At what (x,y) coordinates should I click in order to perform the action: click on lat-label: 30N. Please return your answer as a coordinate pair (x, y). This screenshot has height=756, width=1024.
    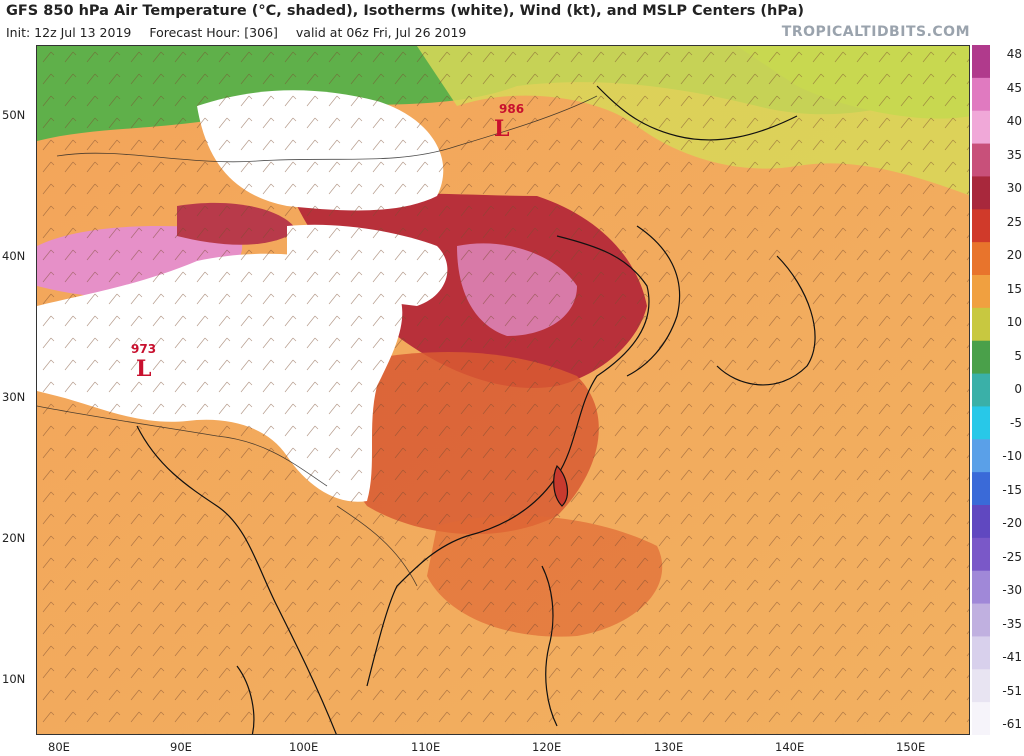
    Looking at the image, I should click on (14, 397).